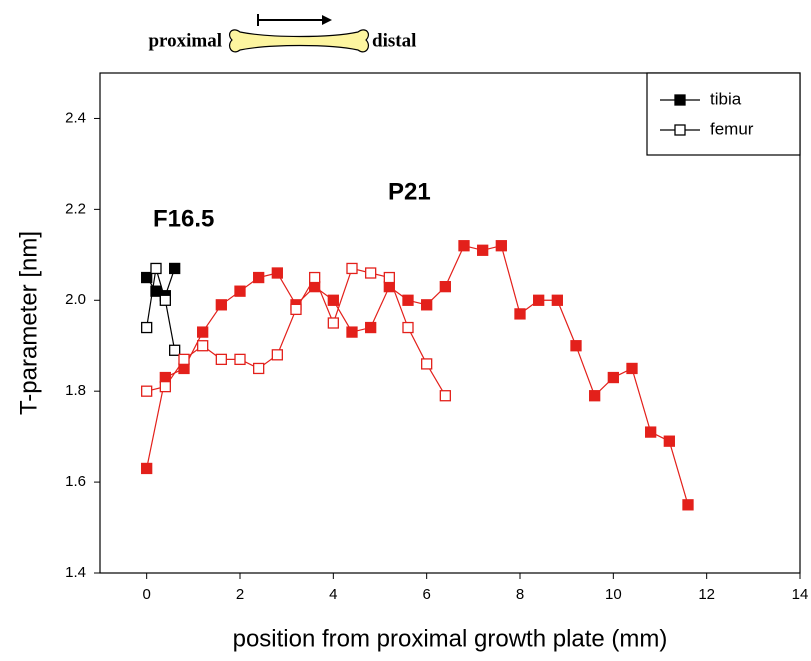 The height and width of the screenshot is (661, 811). Describe the element at coordinates (240, 594) in the screenshot. I see `x-tick-label: 2` at that location.